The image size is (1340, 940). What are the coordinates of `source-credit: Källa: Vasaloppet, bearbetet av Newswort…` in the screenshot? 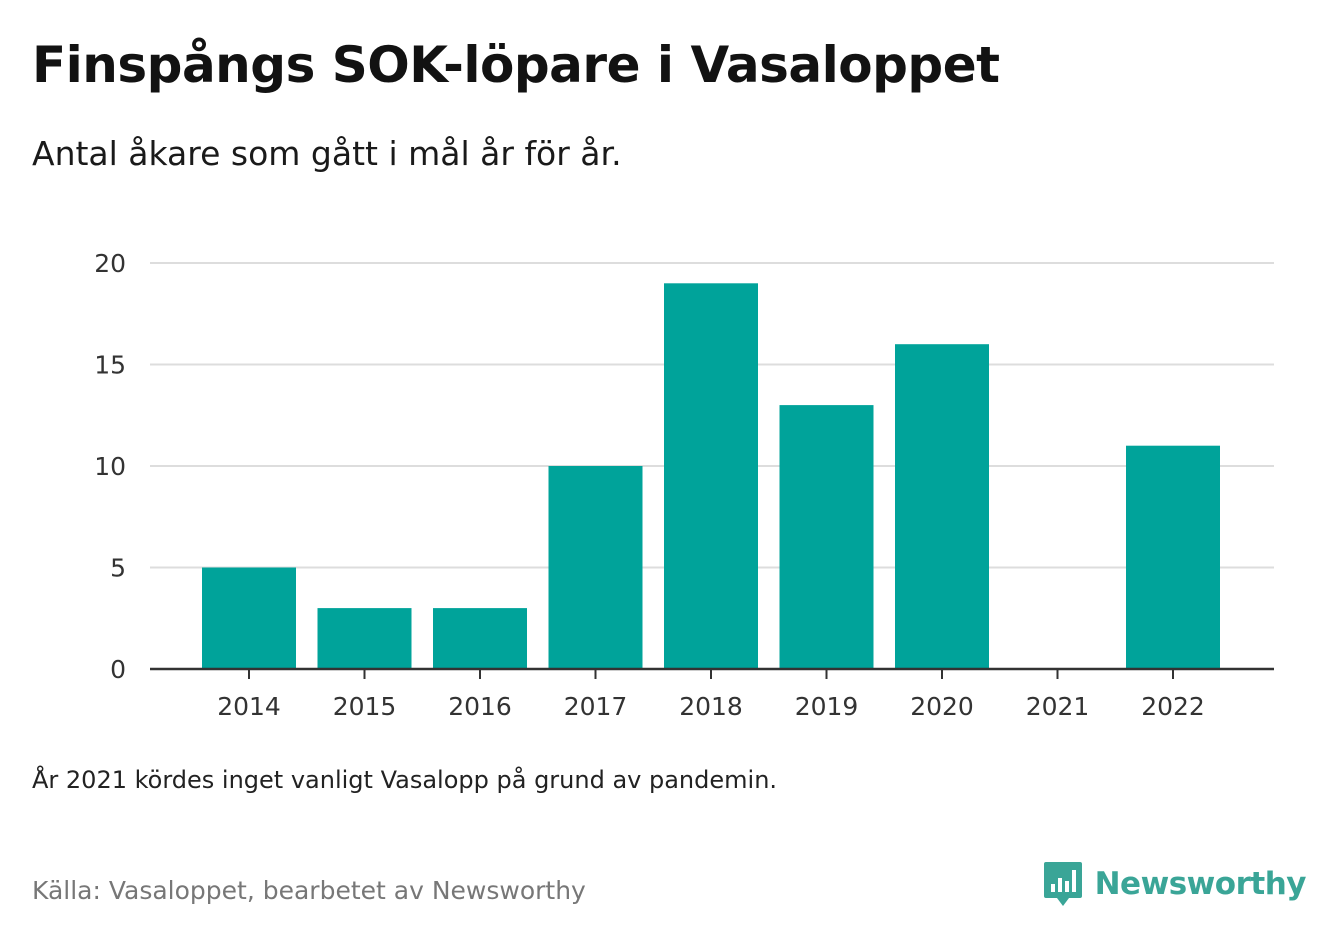 It's located at (309, 890).